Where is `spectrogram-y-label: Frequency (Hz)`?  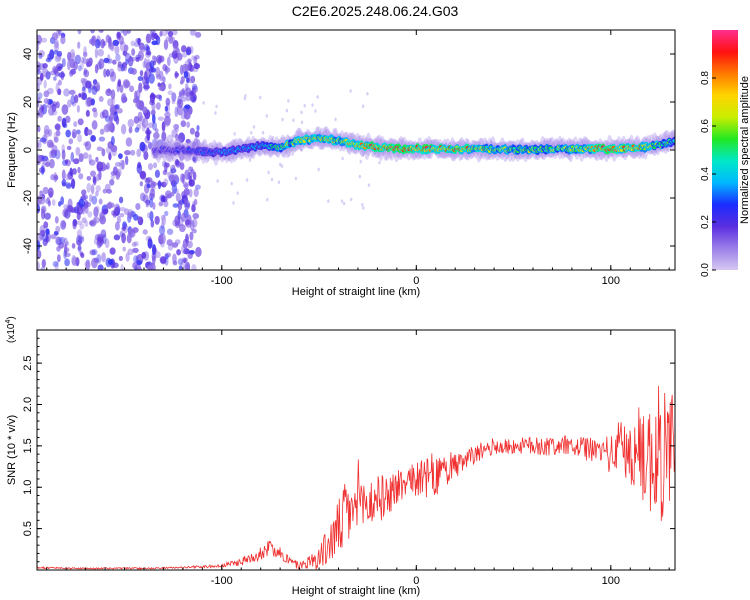 spectrogram-y-label: Frequency (Hz) is located at coordinates (12, 150).